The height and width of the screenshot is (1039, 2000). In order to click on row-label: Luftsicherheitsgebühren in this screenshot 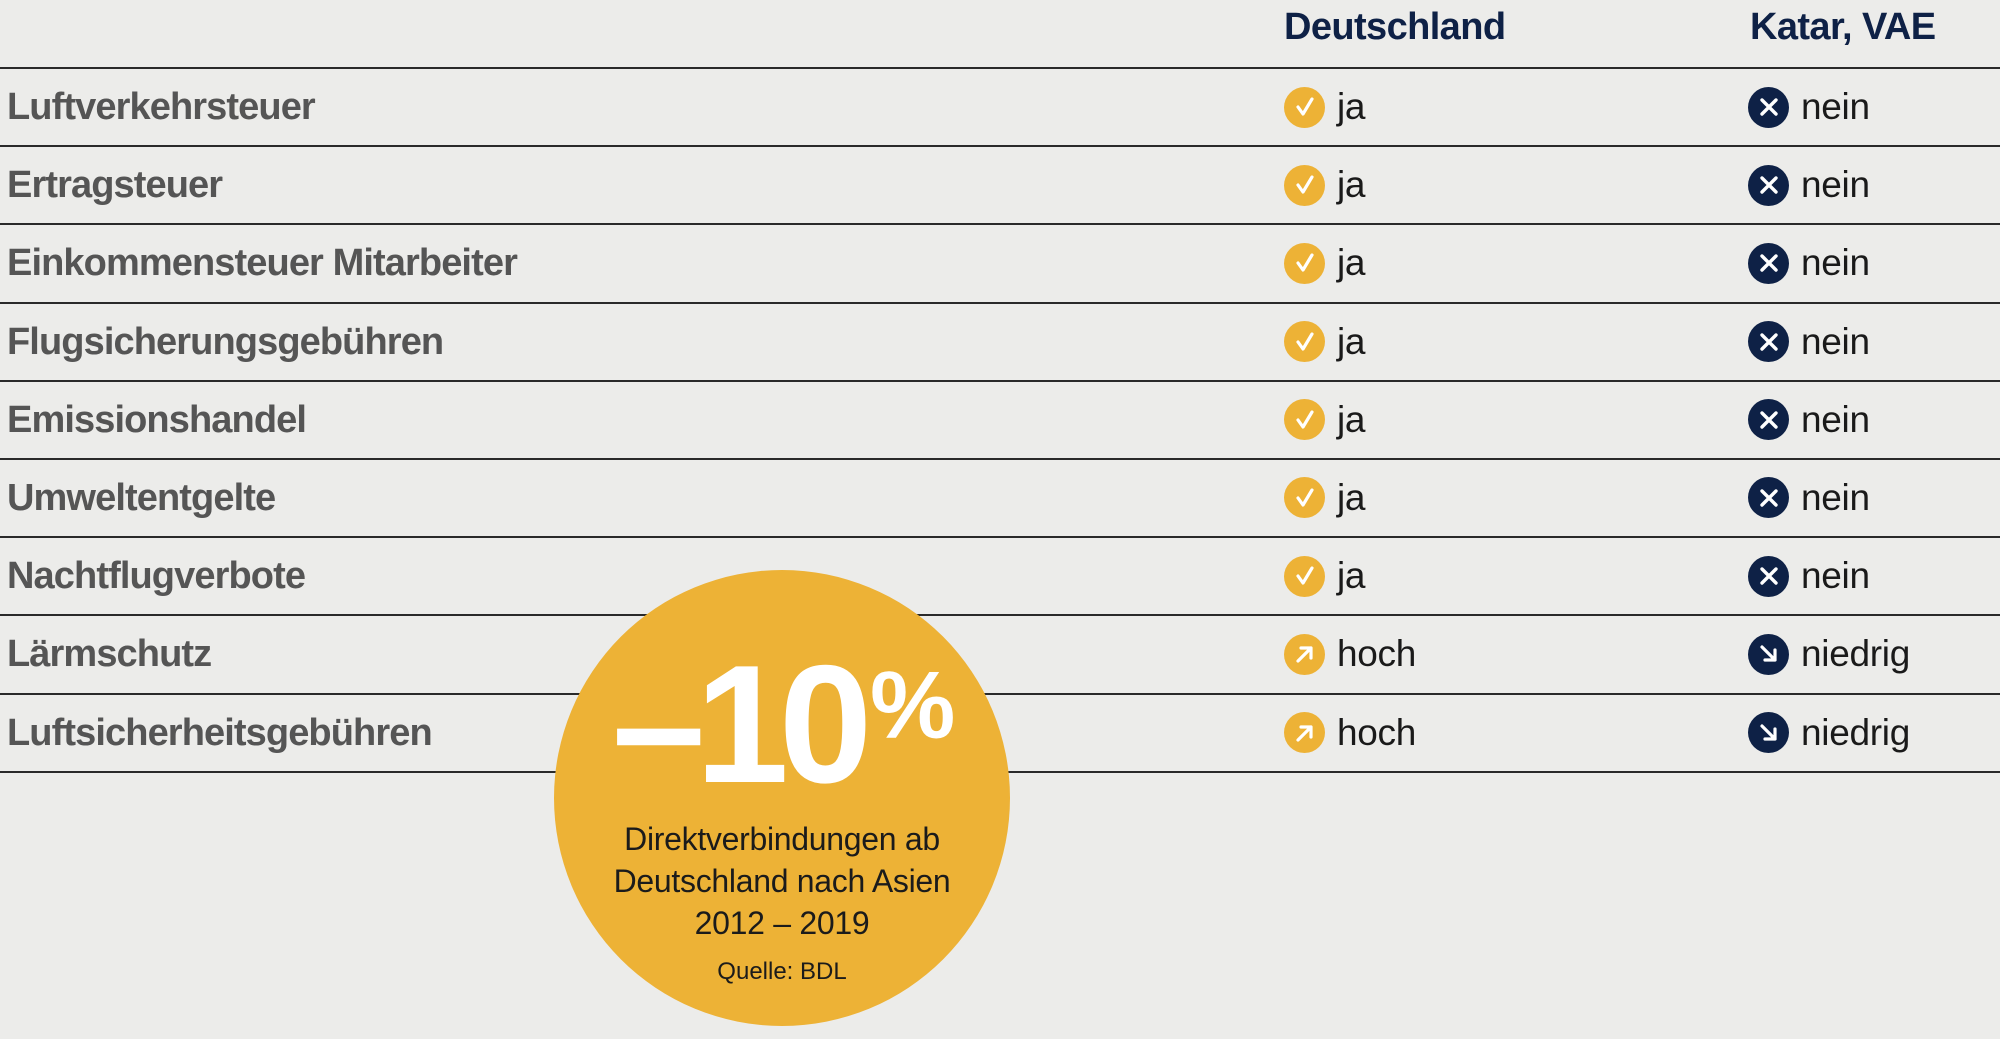, I will do `click(220, 732)`.